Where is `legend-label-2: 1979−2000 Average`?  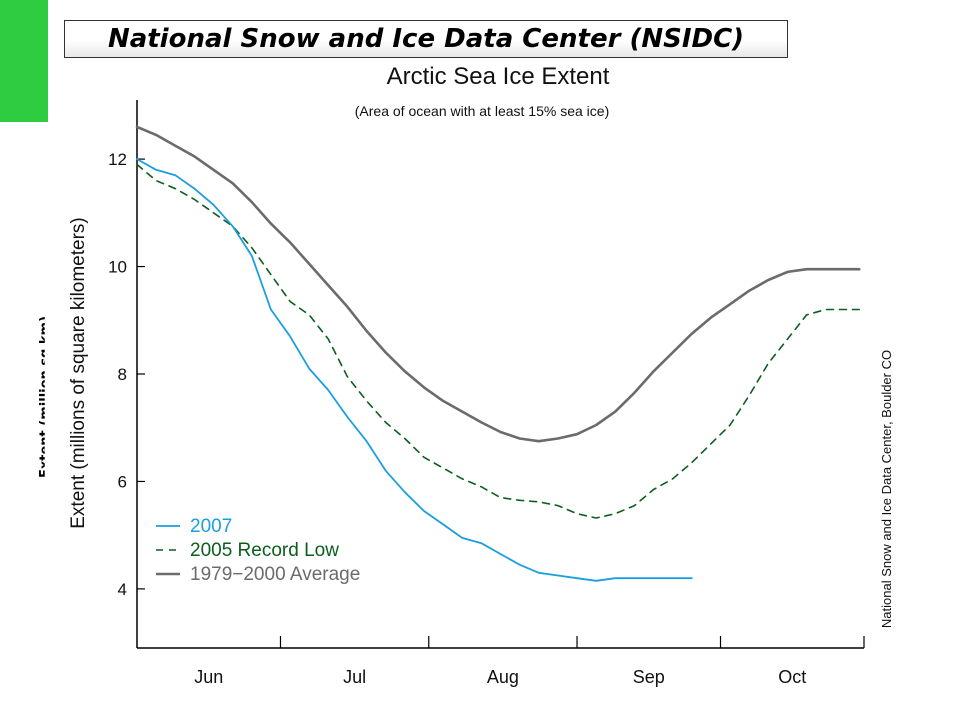
legend-label-2: 1979−2000 Average is located at coordinates (275, 574).